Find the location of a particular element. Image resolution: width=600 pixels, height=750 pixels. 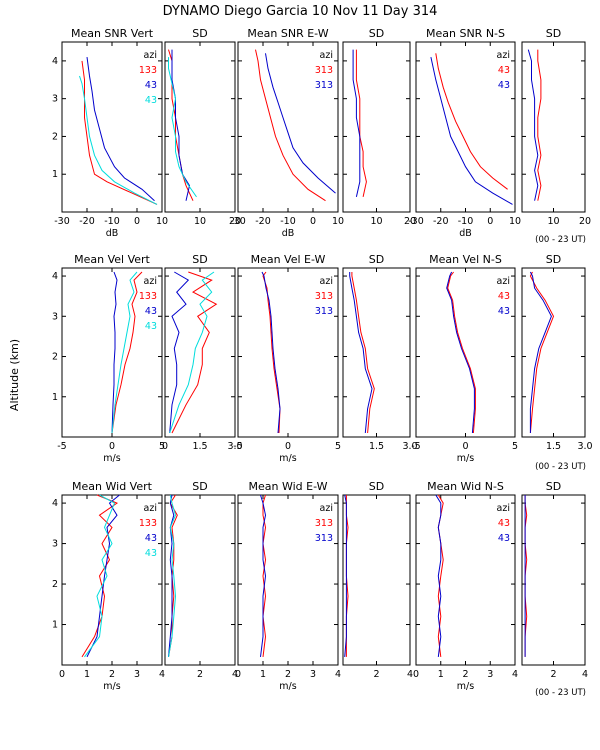

panel-title: Mean Wid E-W is located at coordinates (288, 486).